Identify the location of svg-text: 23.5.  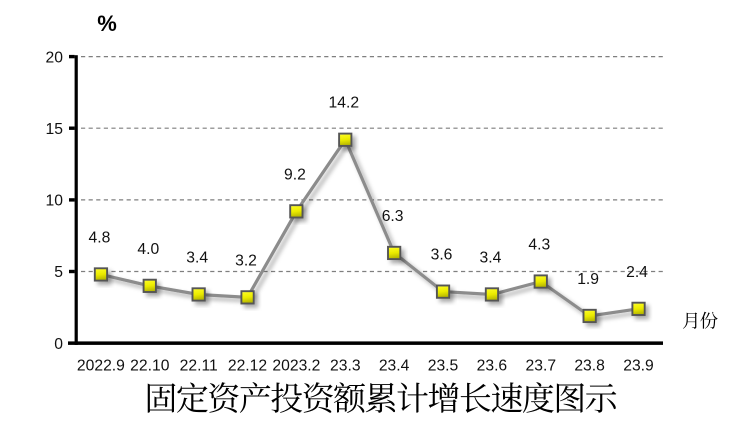
(443, 366).